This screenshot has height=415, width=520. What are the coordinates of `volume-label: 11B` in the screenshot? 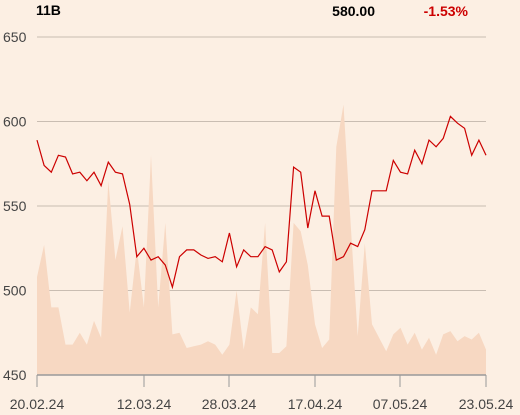 It's located at (48, 10).